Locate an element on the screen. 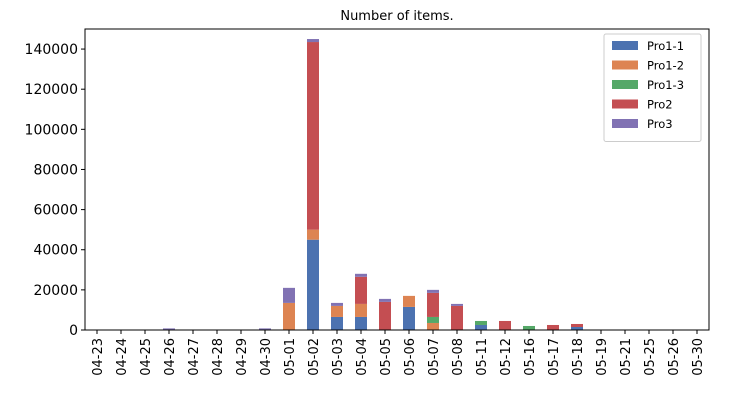  legend-label-2: Pro1-3 is located at coordinates (665, 85).